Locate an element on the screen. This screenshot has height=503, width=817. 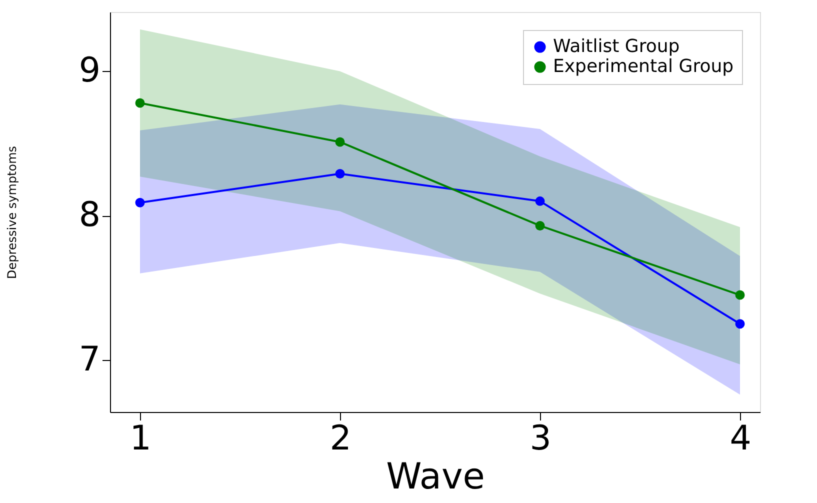
x-tick-label: 3 is located at coordinates (541, 438).